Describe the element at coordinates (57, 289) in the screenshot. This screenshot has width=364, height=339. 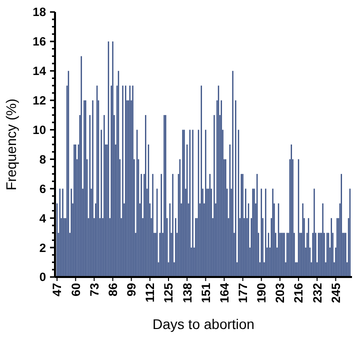
I see `x-tick-label: 47` at that location.